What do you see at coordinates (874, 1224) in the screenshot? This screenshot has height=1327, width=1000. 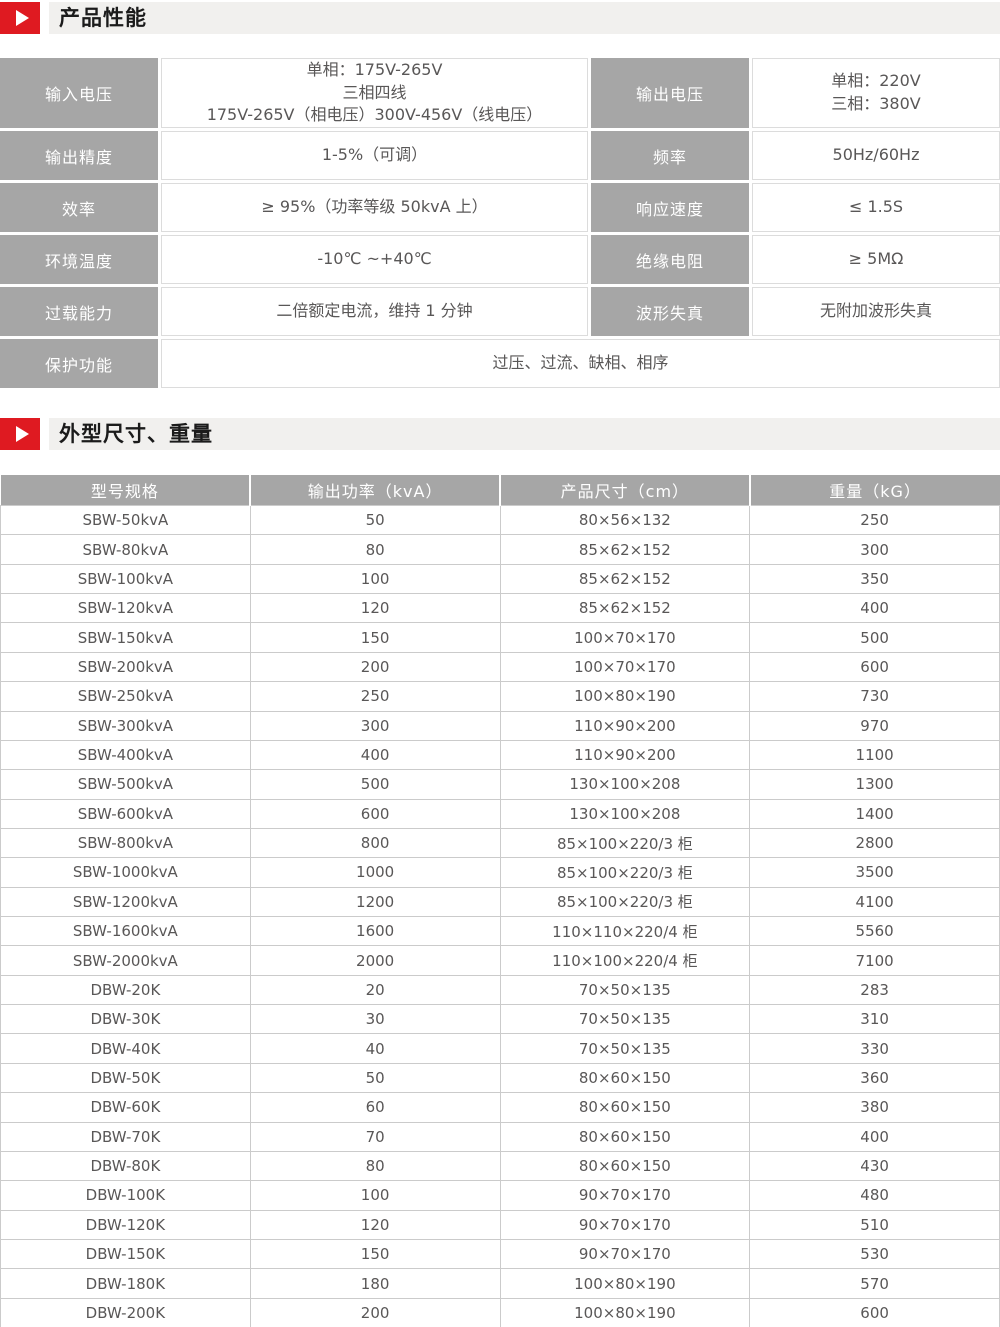 I see `table-cell: 510` at bounding box center [874, 1224].